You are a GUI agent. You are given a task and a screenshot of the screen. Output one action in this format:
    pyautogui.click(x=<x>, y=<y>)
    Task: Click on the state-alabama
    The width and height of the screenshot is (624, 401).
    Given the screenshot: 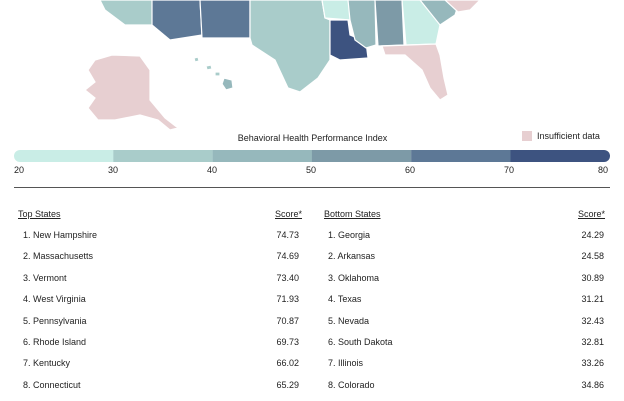 What is the action you would take?
    pyautogui.click(x=389, y=23)
    